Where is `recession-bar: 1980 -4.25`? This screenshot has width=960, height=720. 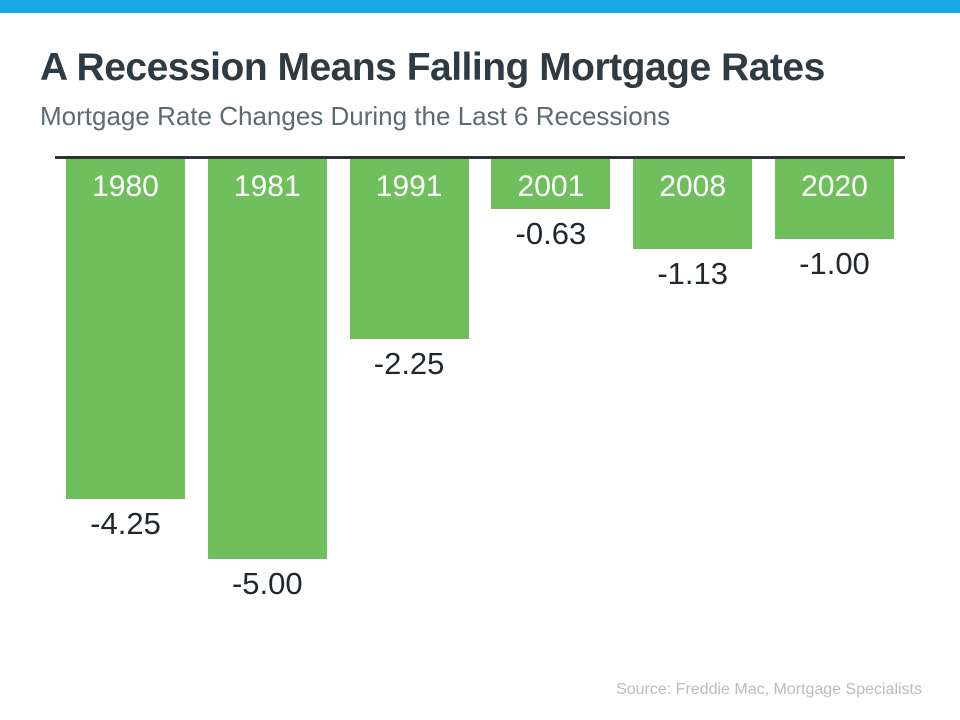 recession-bar: 1980 -4.25 is located at coordinates (125, 349).